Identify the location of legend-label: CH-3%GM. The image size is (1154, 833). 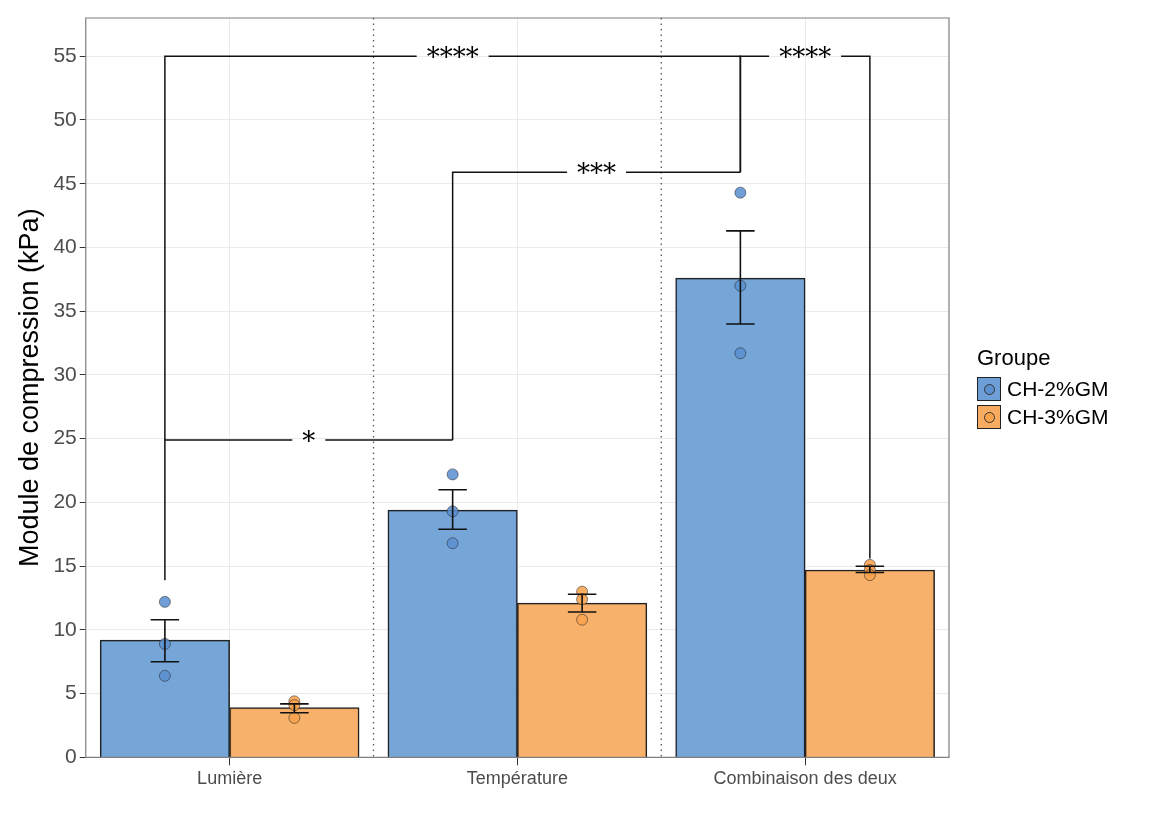
(1058, 416).